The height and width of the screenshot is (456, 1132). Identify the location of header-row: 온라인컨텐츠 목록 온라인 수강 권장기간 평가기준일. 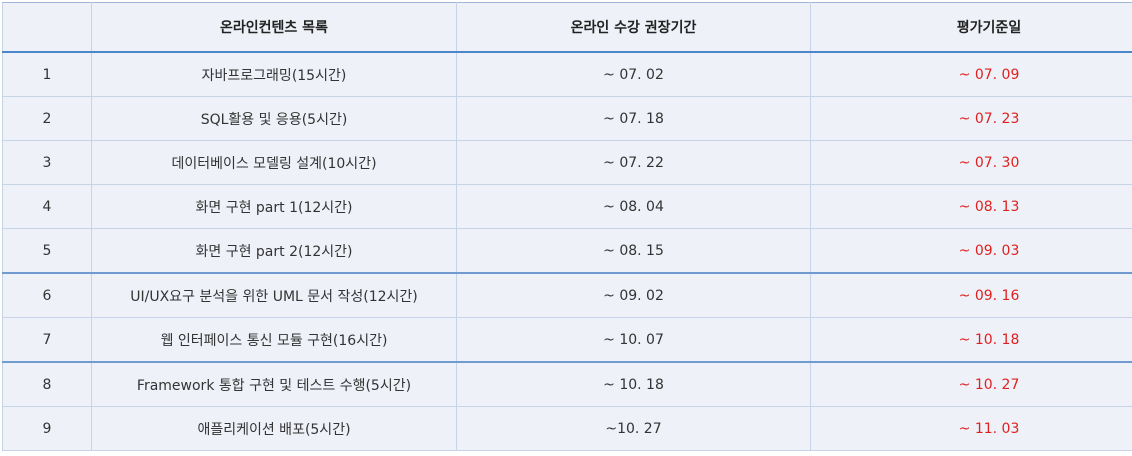
(567, 27).